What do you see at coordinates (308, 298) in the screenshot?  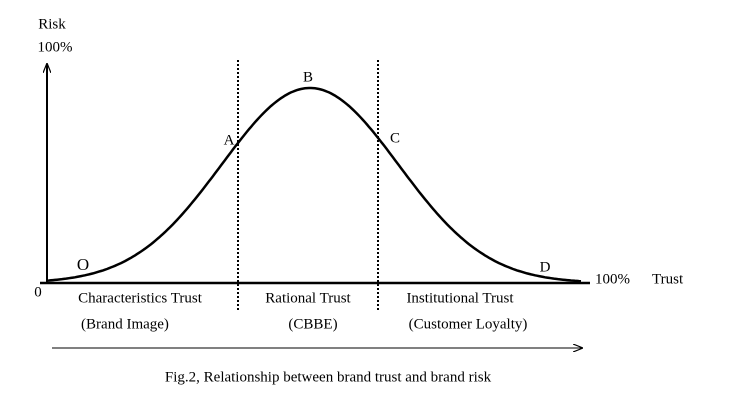 I see `region-title: Rational Trust` at bounding box center [308, 298].